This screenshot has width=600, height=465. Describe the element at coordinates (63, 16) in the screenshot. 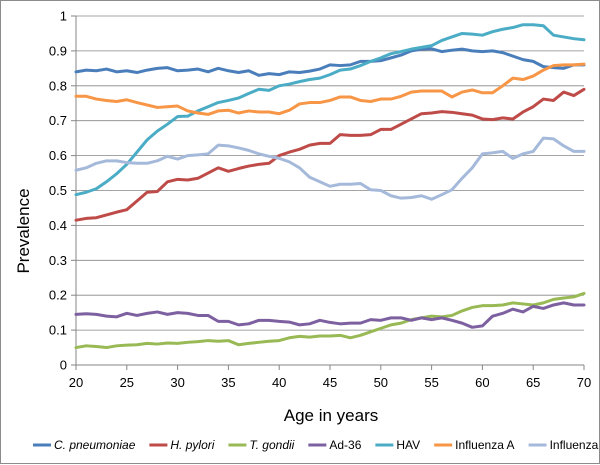

I see `y-tick-label: 1` at that location.